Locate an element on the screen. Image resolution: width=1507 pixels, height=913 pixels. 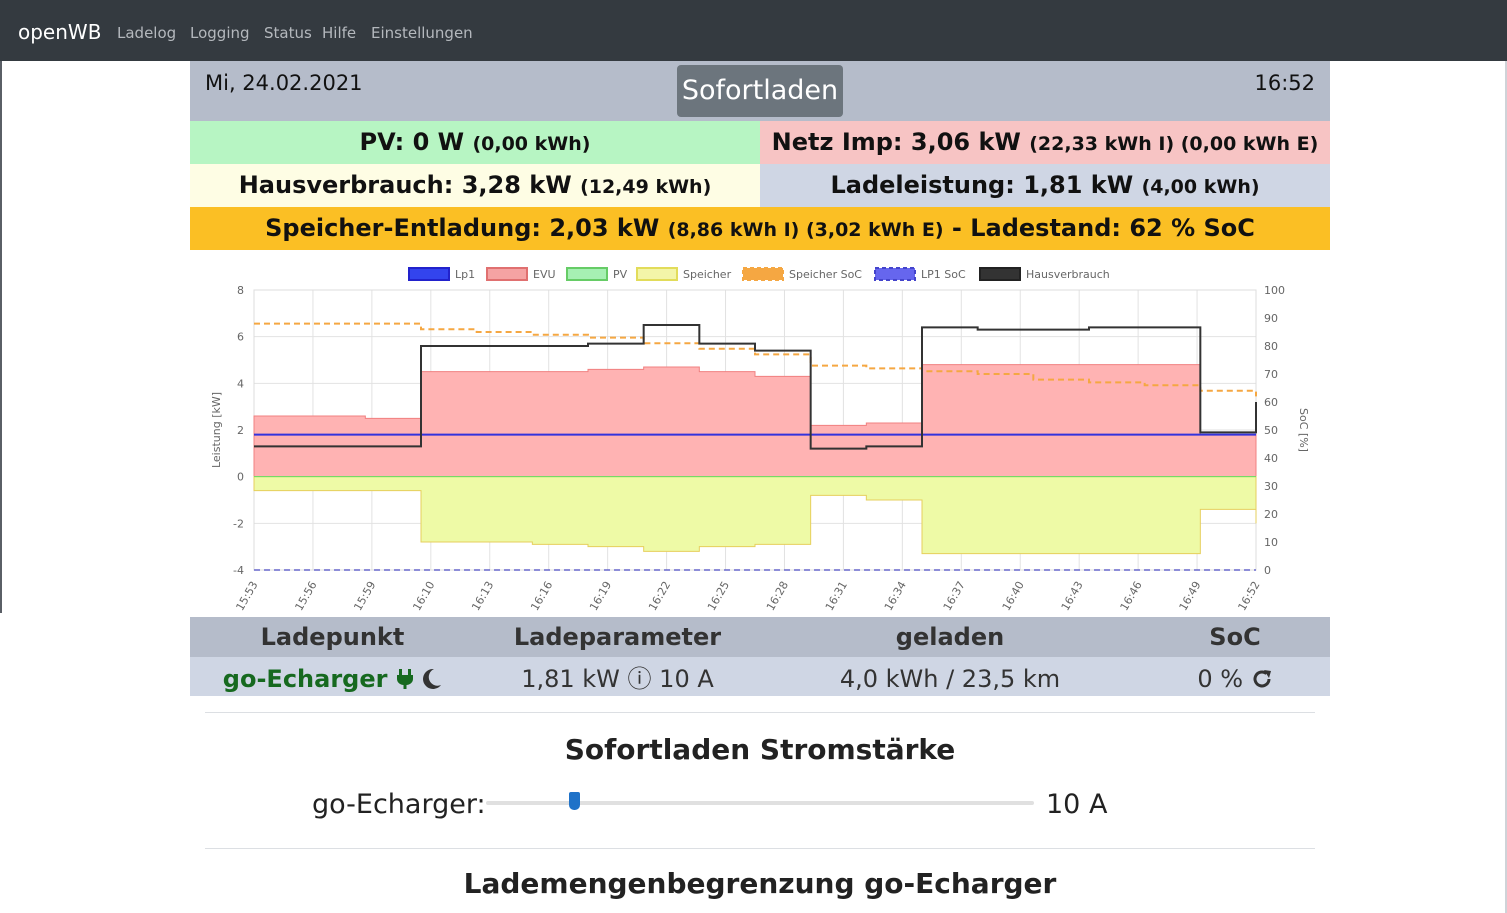
nav-hilfe: Hilfe is located at coordinates (339, 33).